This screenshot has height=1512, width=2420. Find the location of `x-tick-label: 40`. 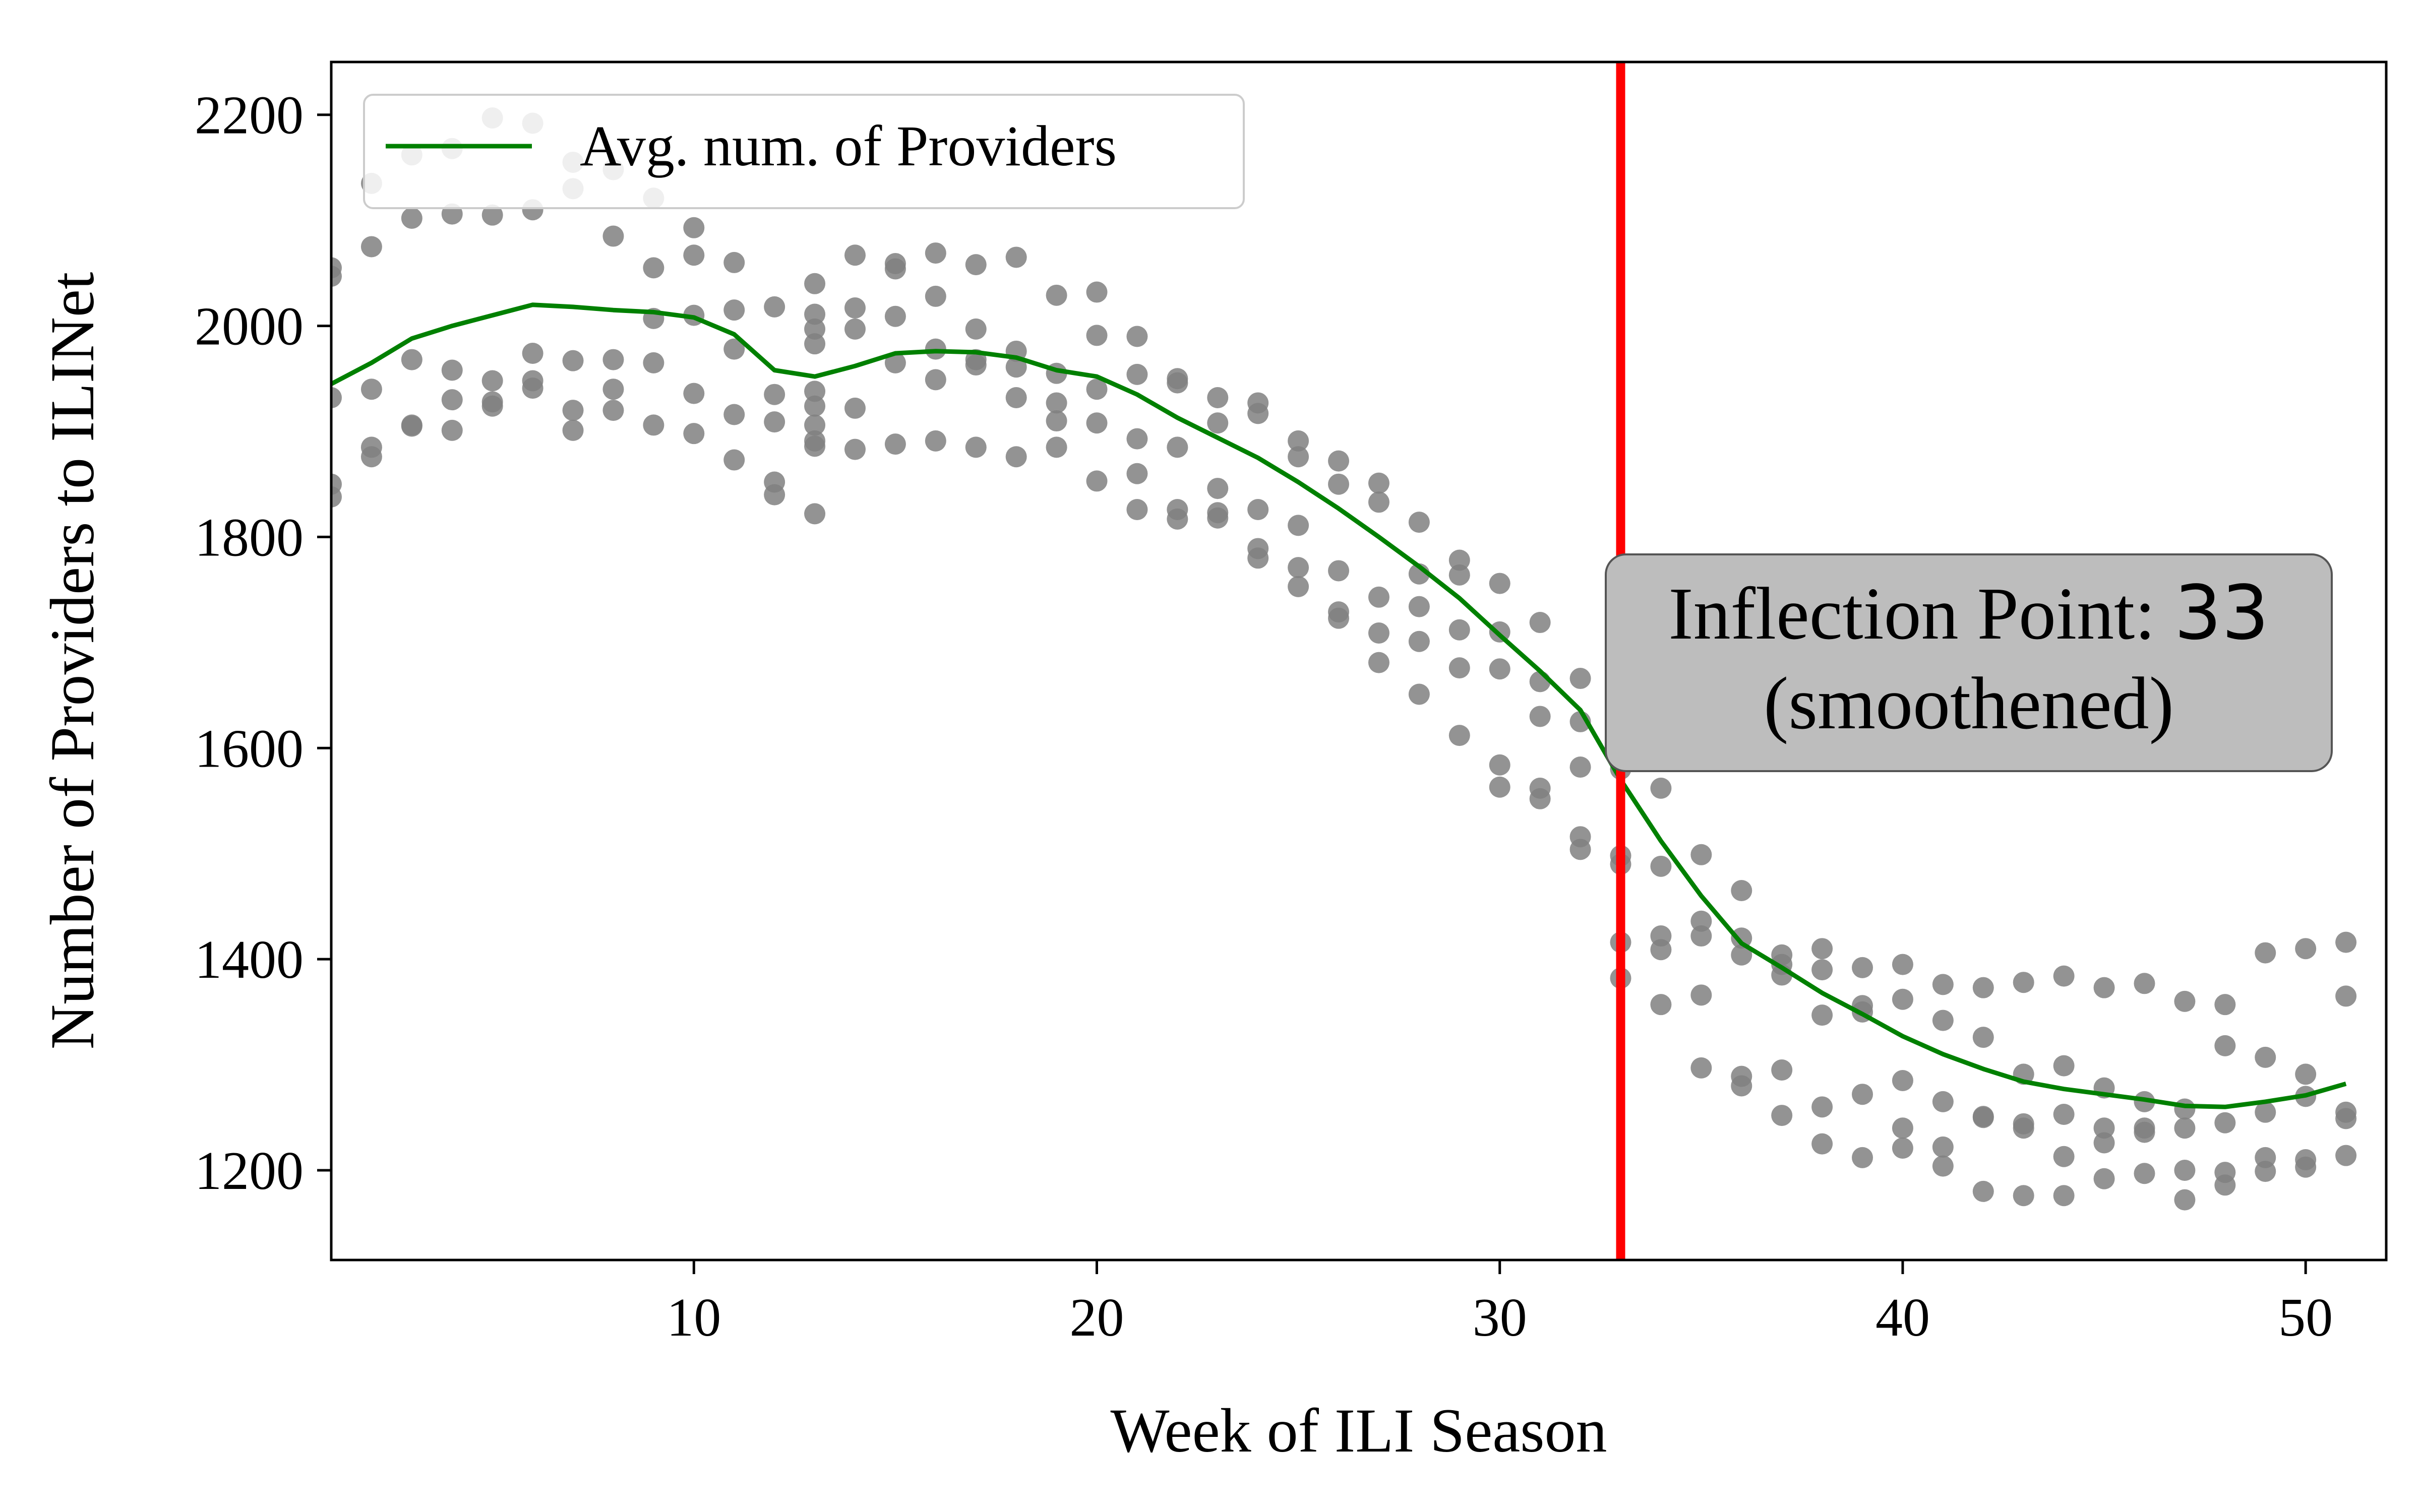

x-tick-label: 40 is located at coordinates (1903, 1318).